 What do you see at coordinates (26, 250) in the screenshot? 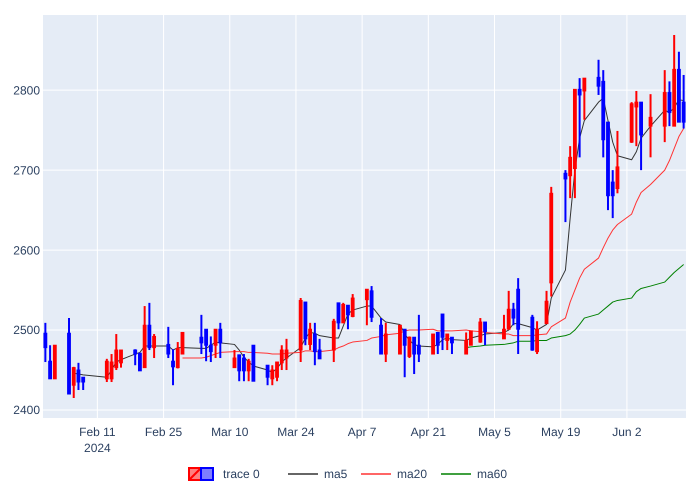
I see `y-tick-label: 2600` at bounding box center [26, 250].